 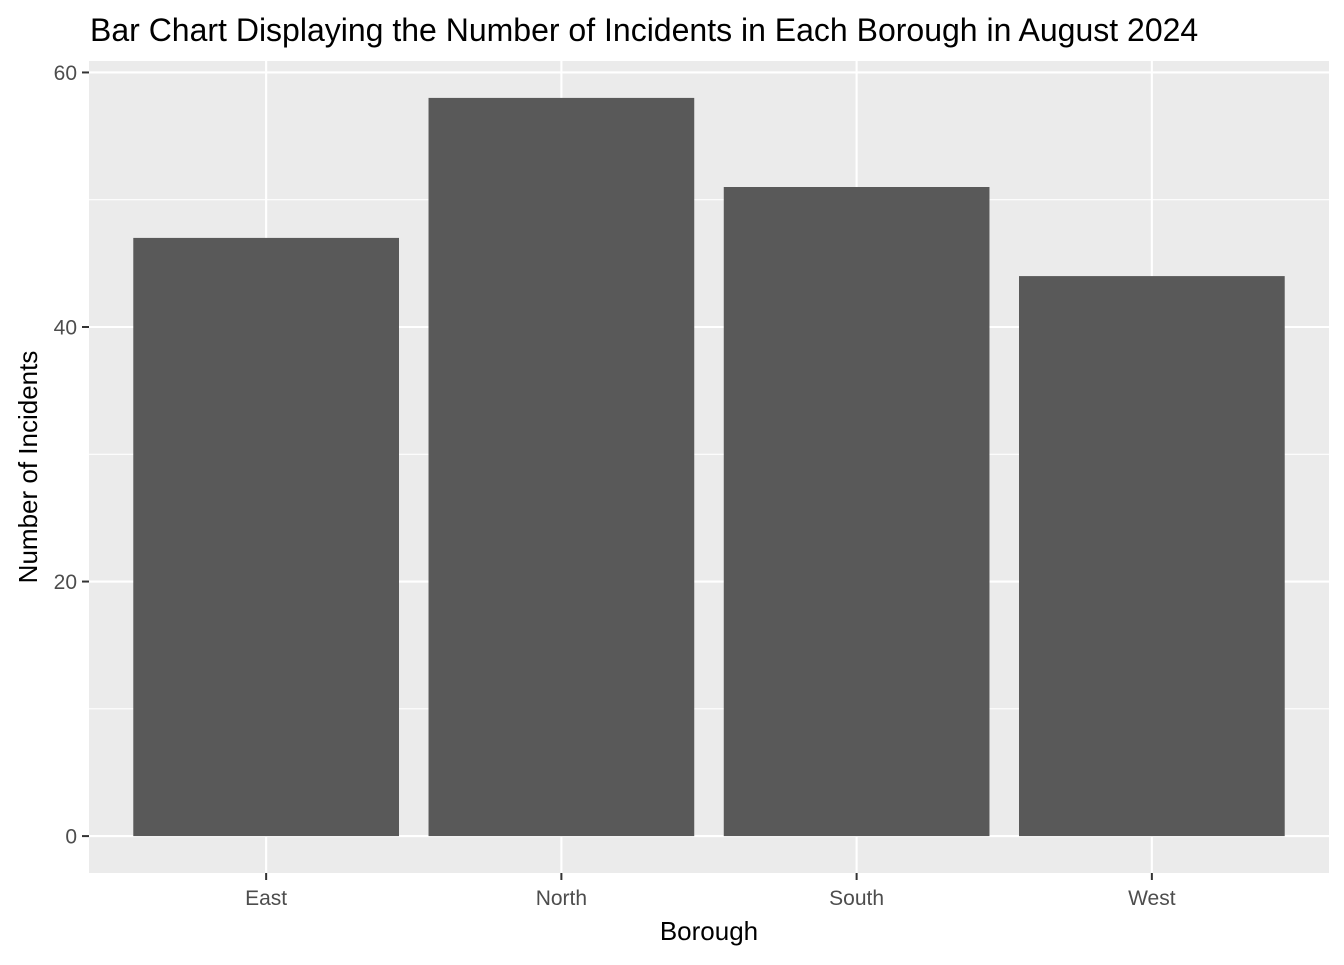 I want to click on x-tick-label: South, so click(x=856, y=898).